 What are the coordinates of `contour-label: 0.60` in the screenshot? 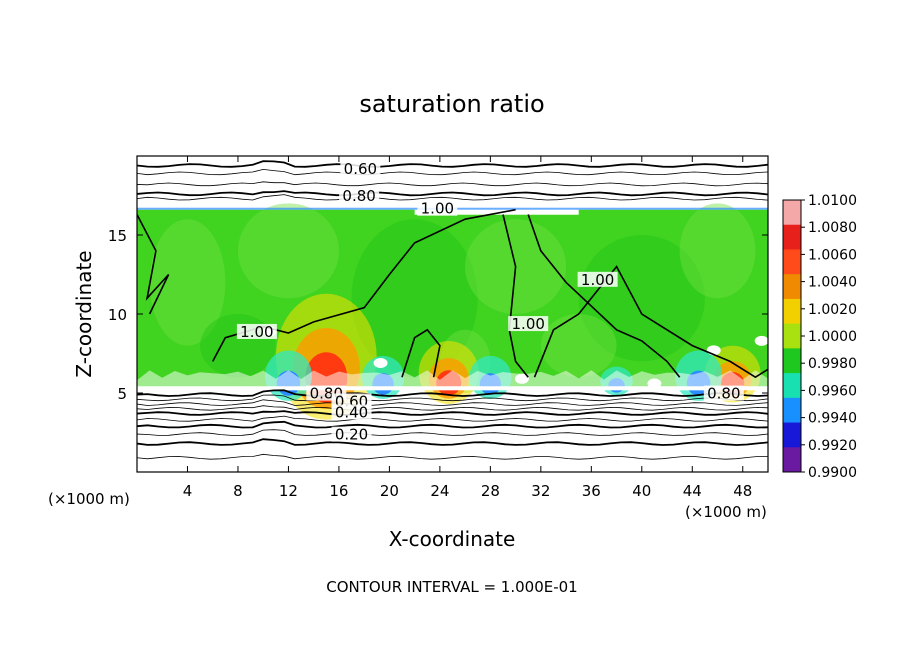 It's located at (360, 169).